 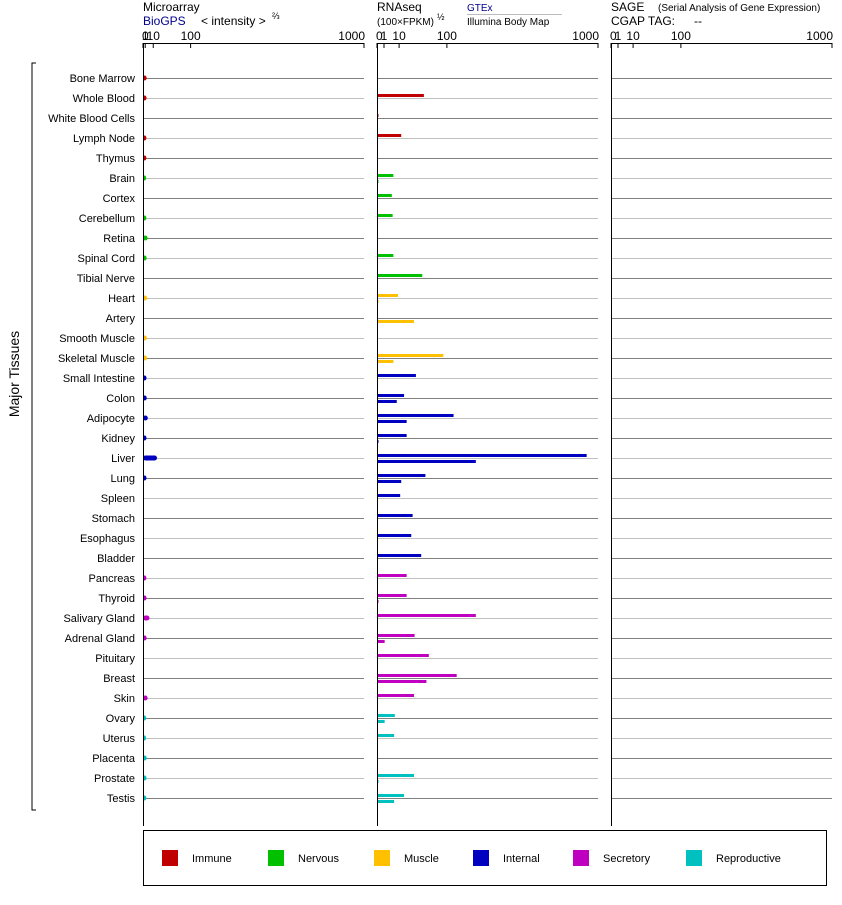 I want to click on tissue-label: Artery, so click(x=121, y=319).